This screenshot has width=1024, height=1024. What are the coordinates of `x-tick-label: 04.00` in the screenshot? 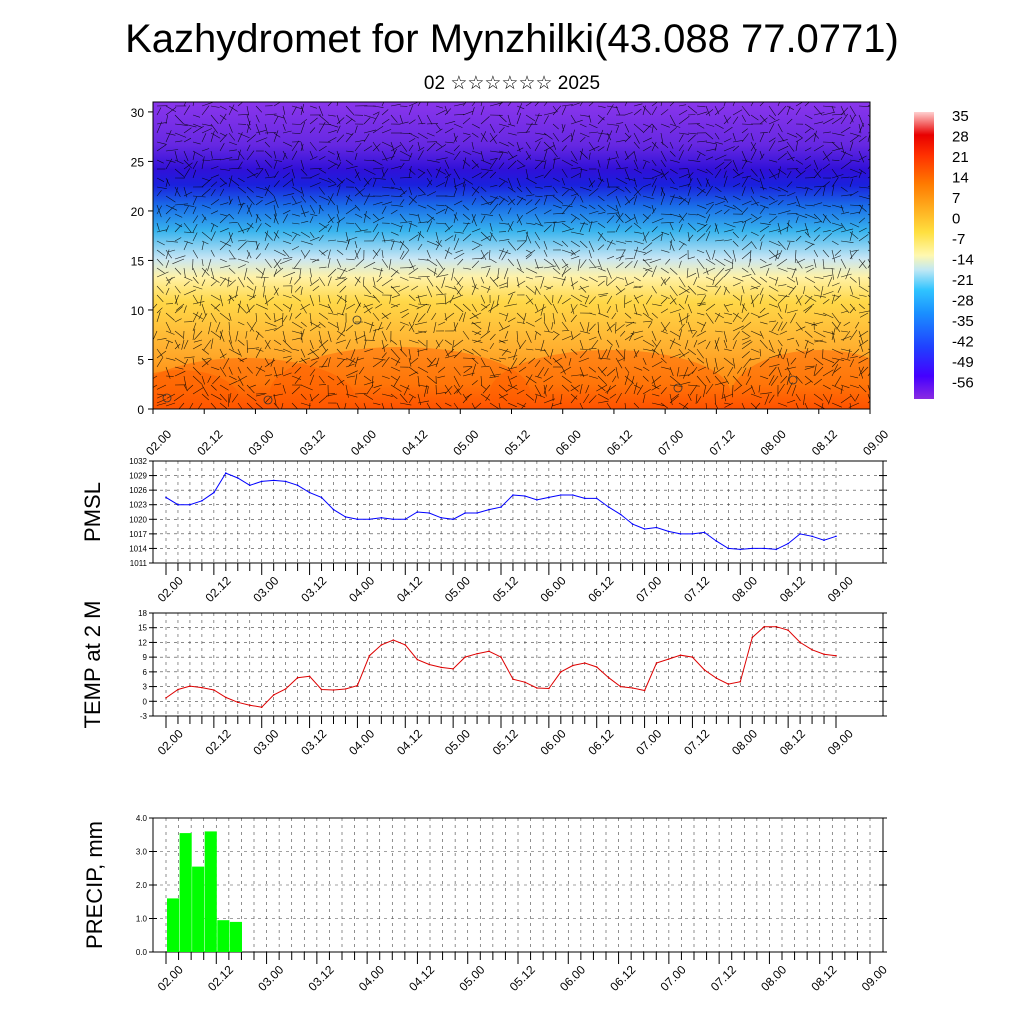 It's located at (371, 977).